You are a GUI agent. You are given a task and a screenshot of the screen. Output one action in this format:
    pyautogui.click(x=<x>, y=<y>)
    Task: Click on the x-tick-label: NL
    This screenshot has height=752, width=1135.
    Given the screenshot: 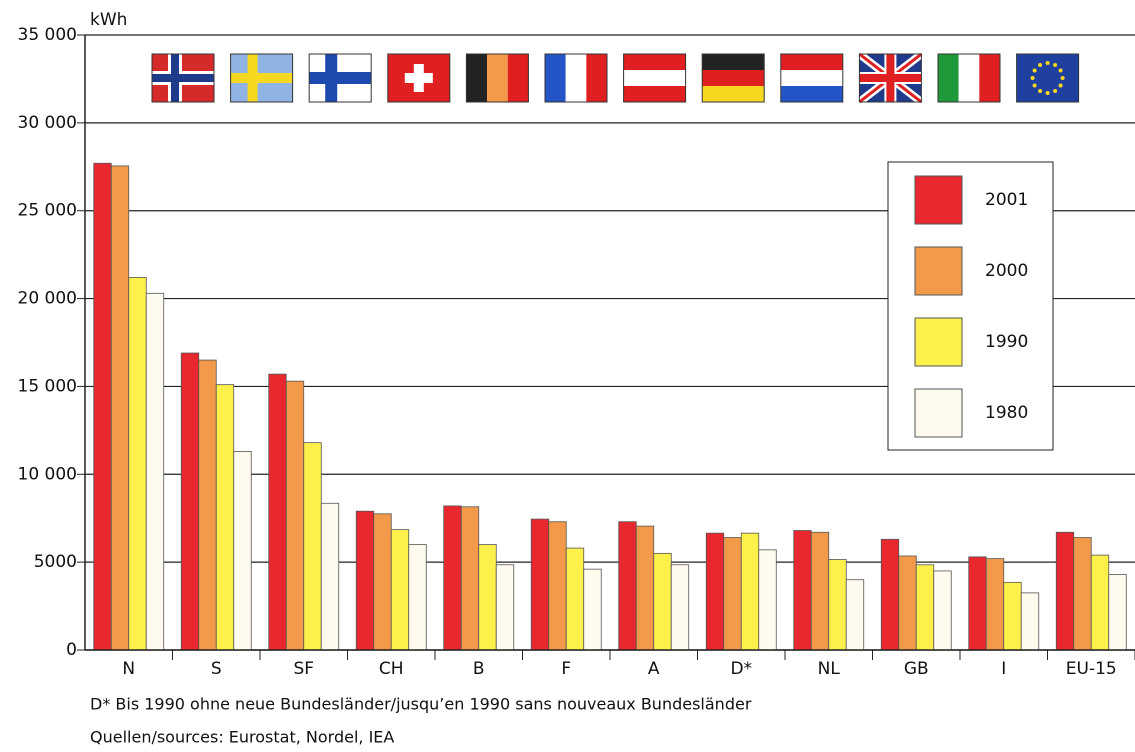 What is the action you would take?
    pyautogui.click(x=829, y=669)
    